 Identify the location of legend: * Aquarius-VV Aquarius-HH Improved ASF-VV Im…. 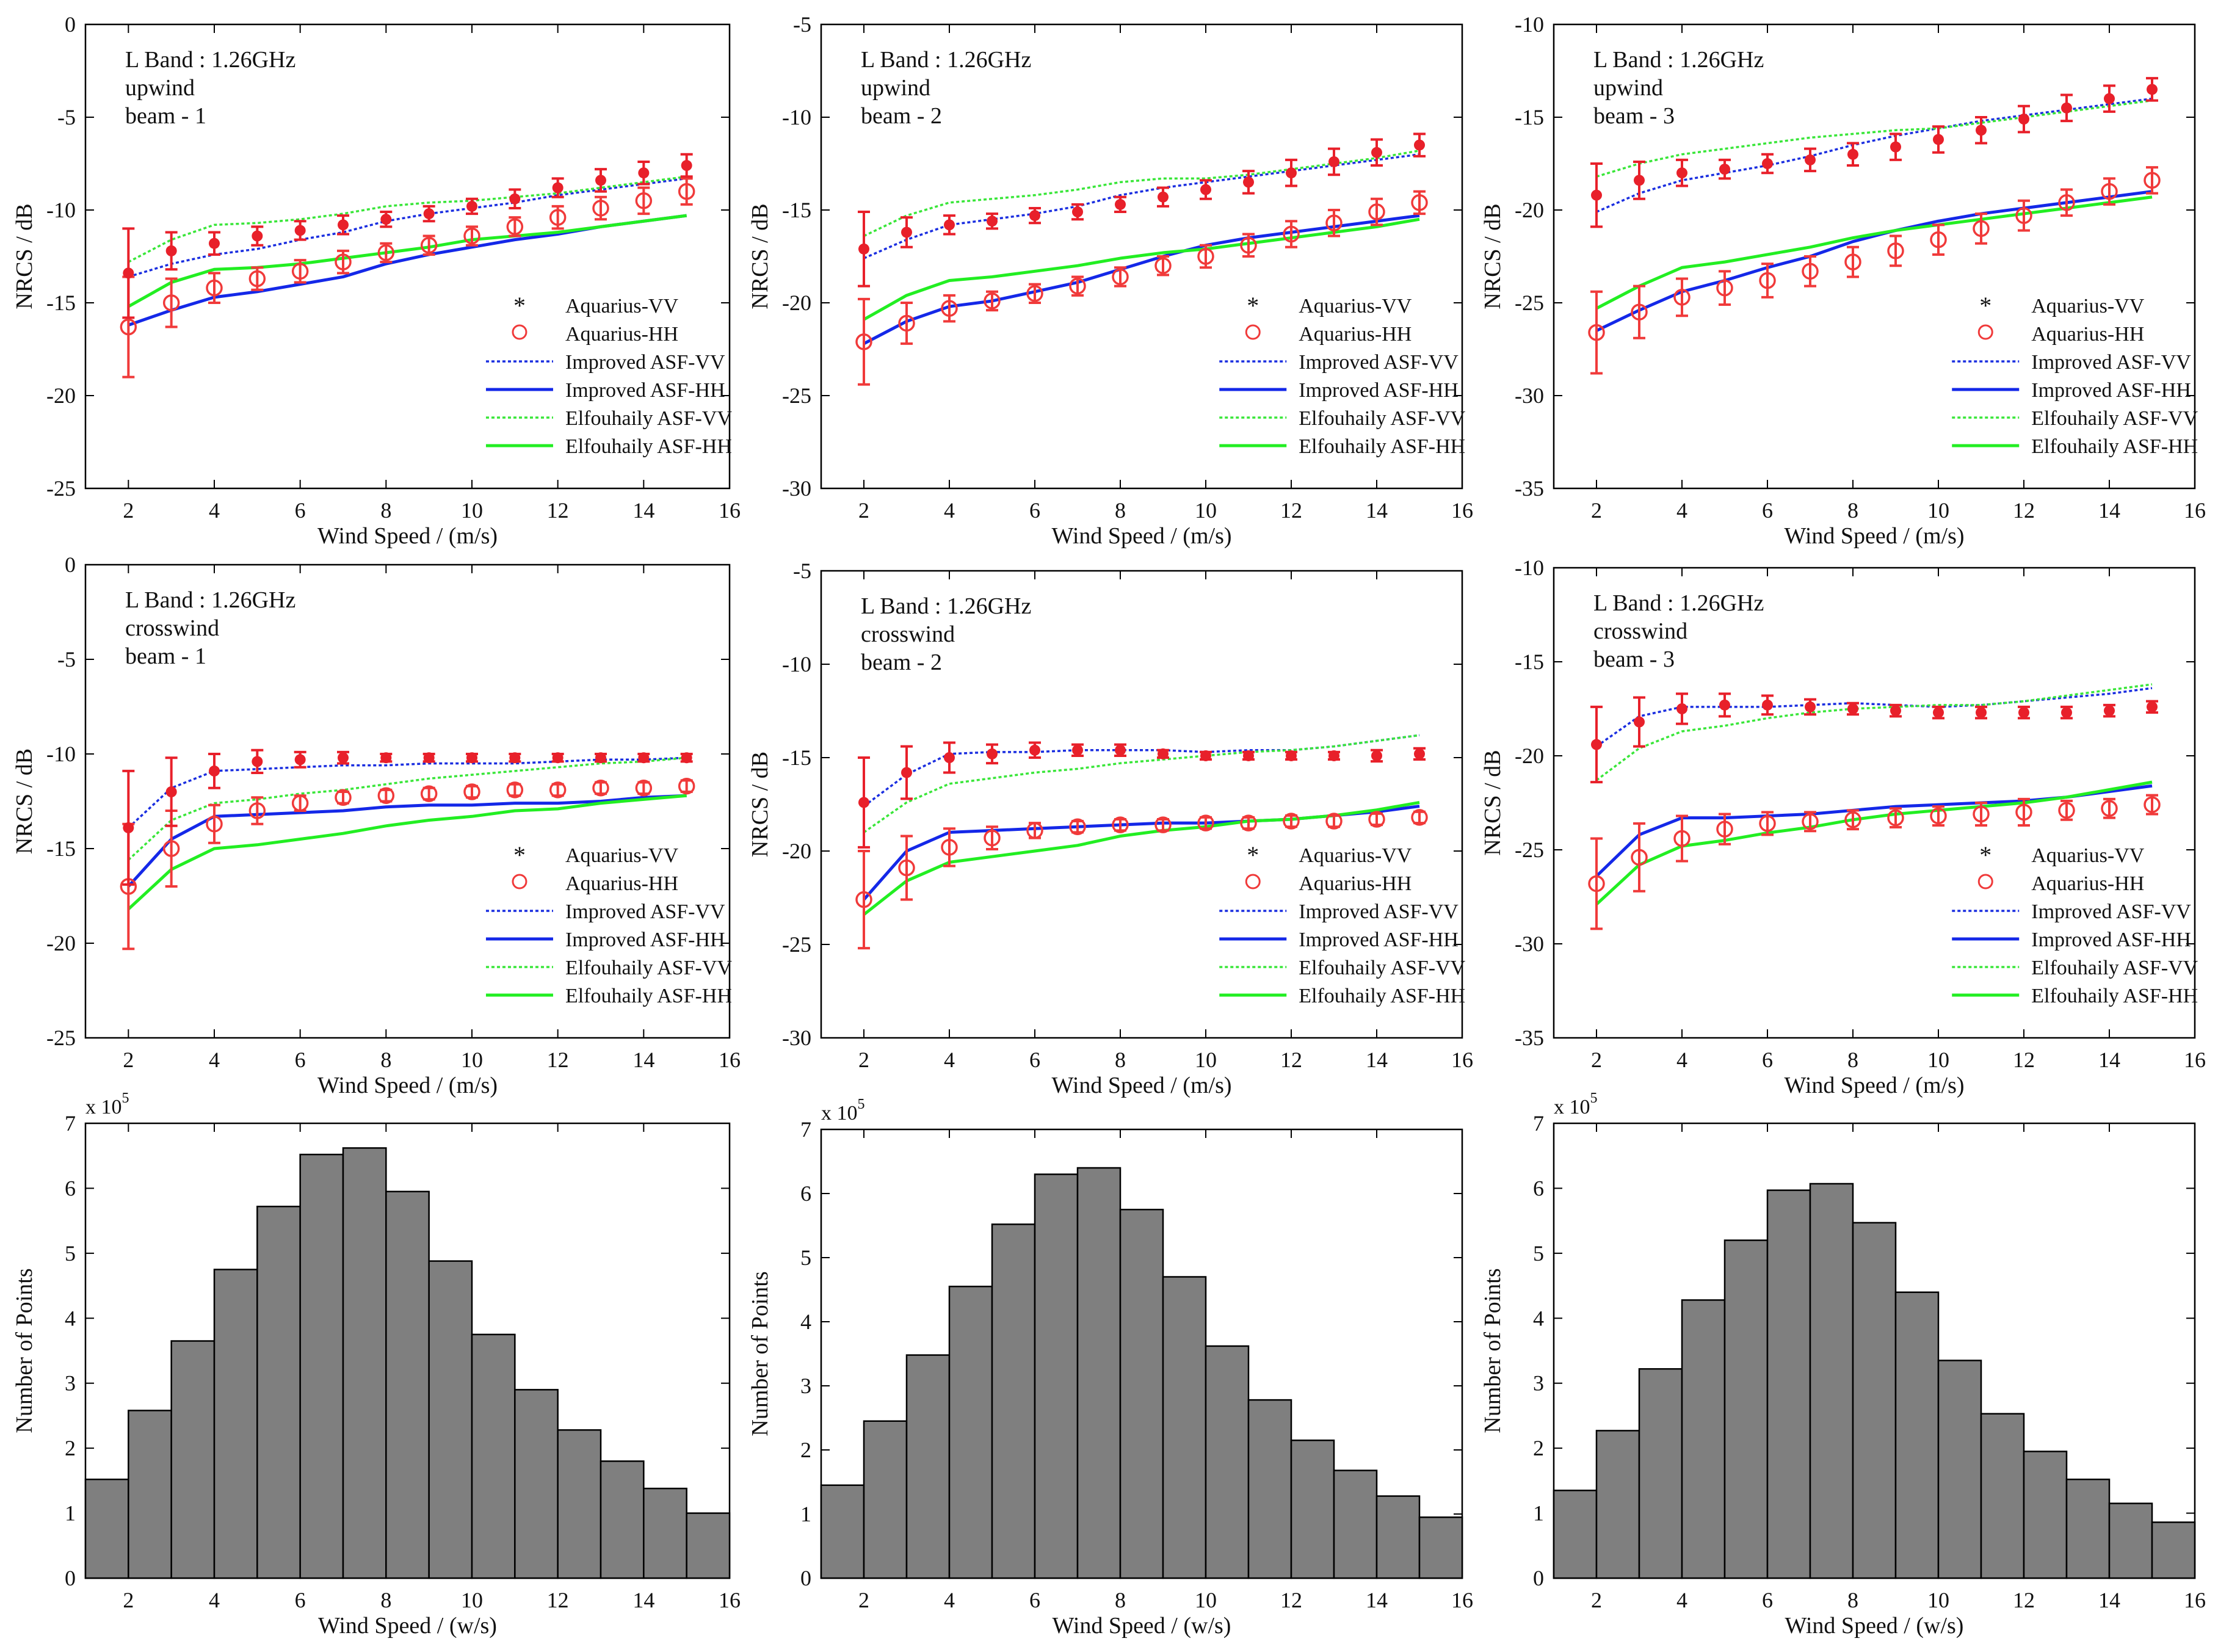
(1343, 924).